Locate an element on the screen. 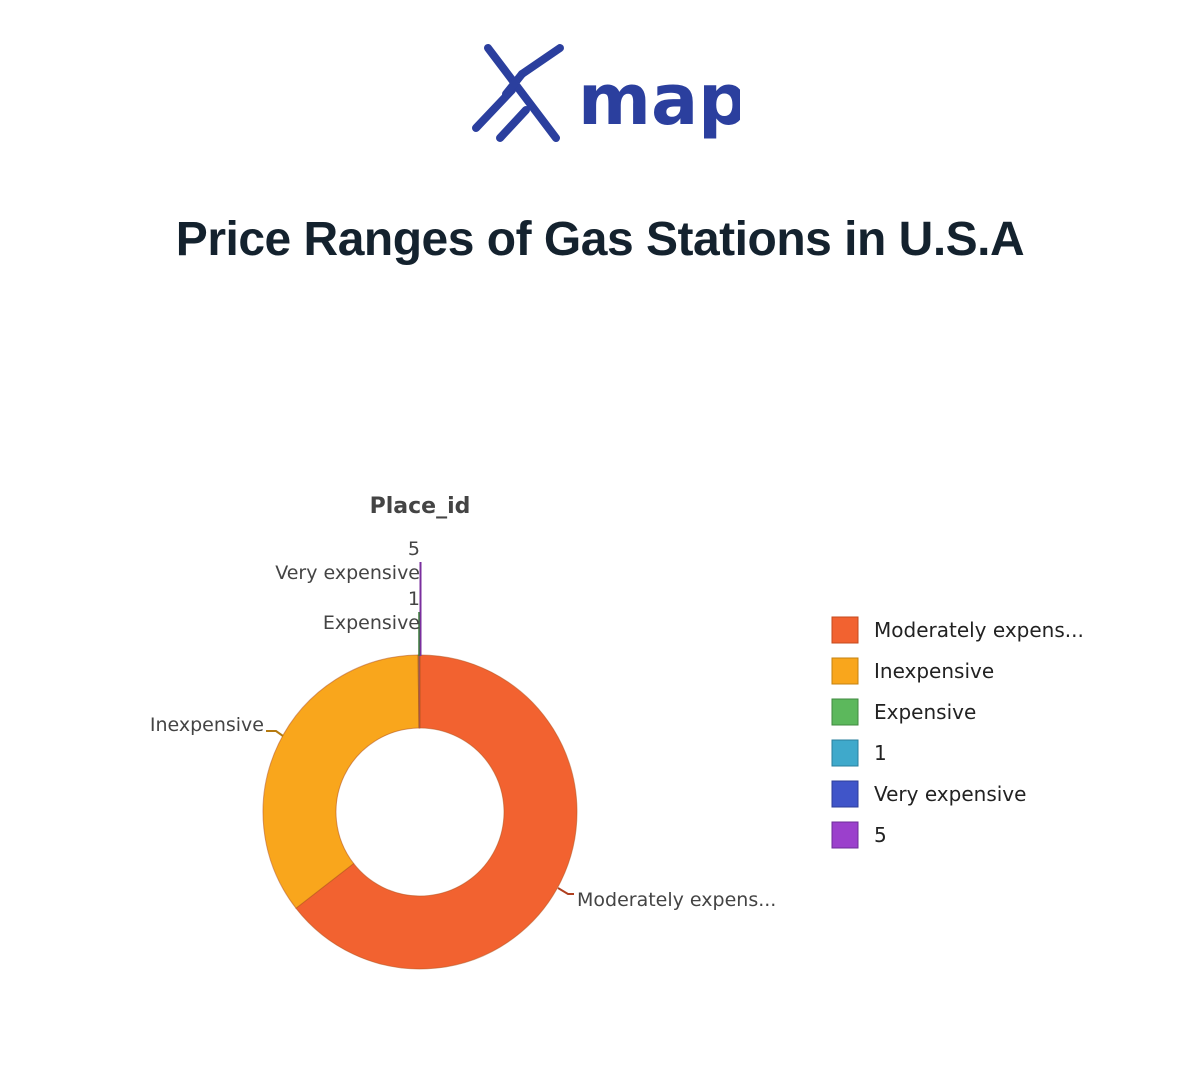 The height and width of the screenshot is (1080, 1200). outside-label-1: 1 is located at coordinates (414, 599).